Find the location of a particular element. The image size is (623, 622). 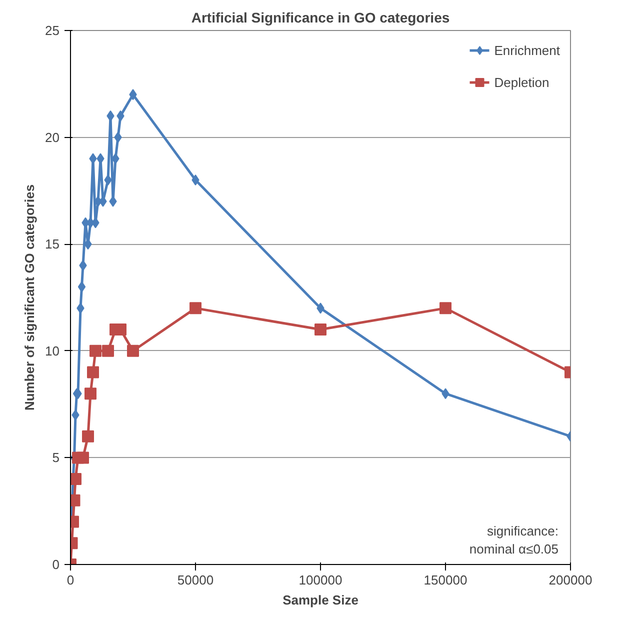

legend-label: Depletion is located at coordinates (522, 82).